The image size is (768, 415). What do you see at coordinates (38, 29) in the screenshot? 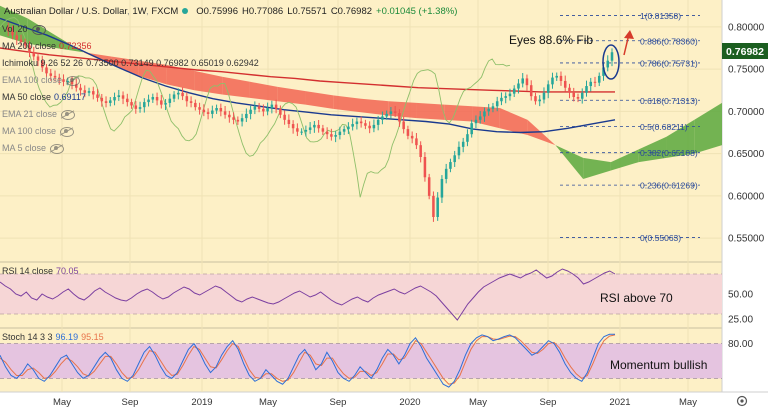
I see `eye-icon` at bounding box center [38, 29].